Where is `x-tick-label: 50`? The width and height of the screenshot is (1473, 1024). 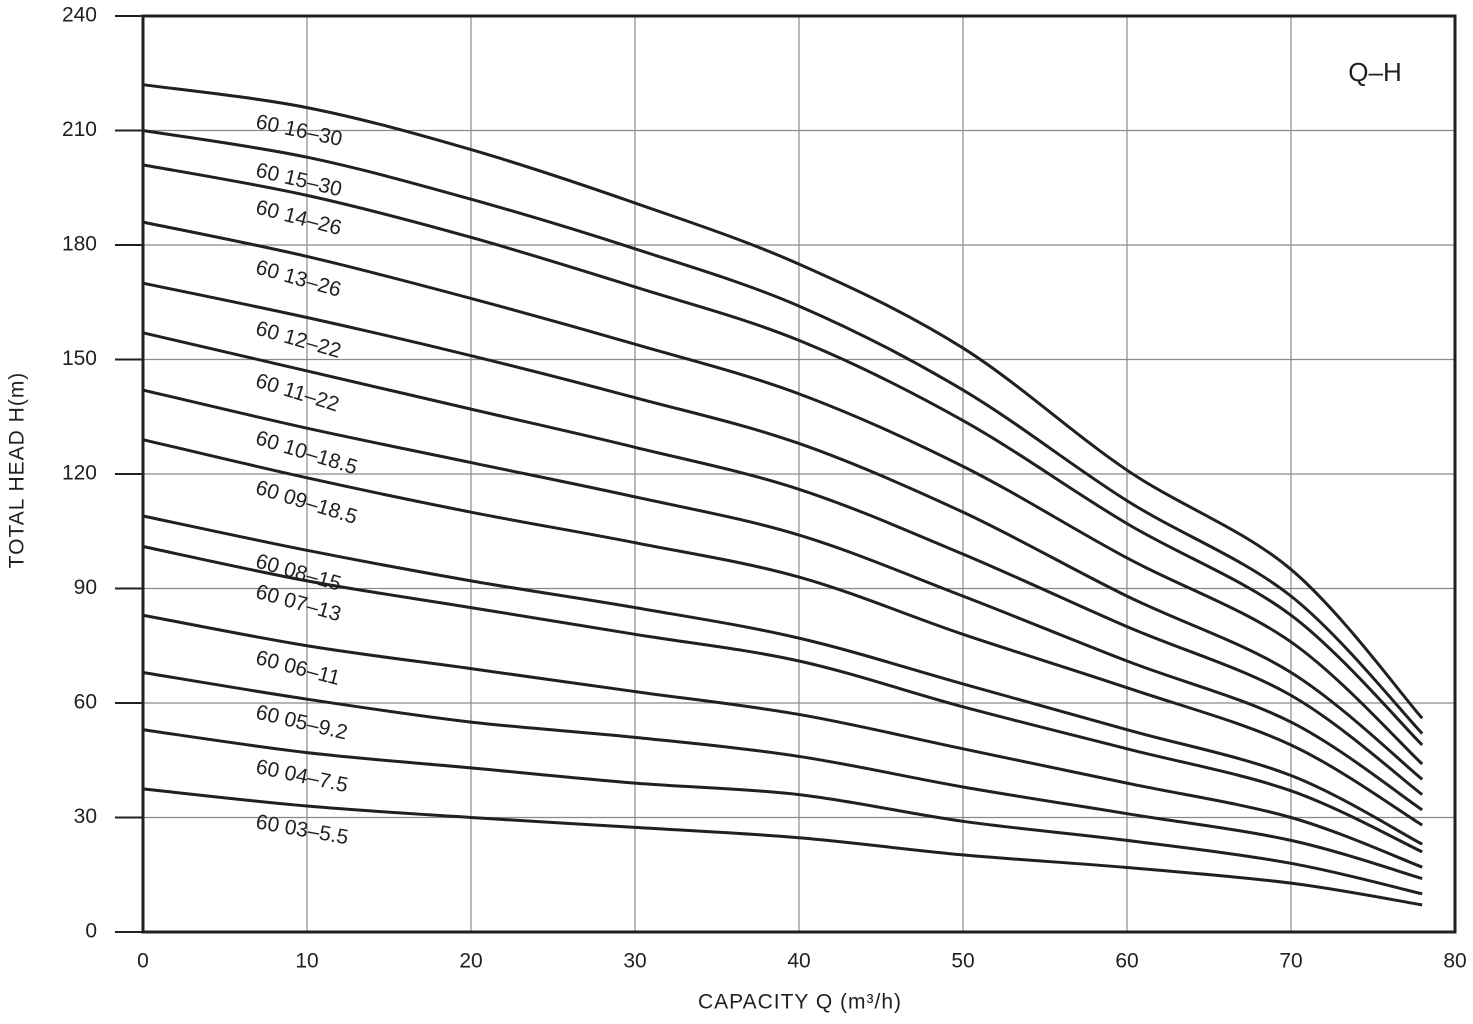 x-tick-label: 50 is located at coordinates (962, 961).